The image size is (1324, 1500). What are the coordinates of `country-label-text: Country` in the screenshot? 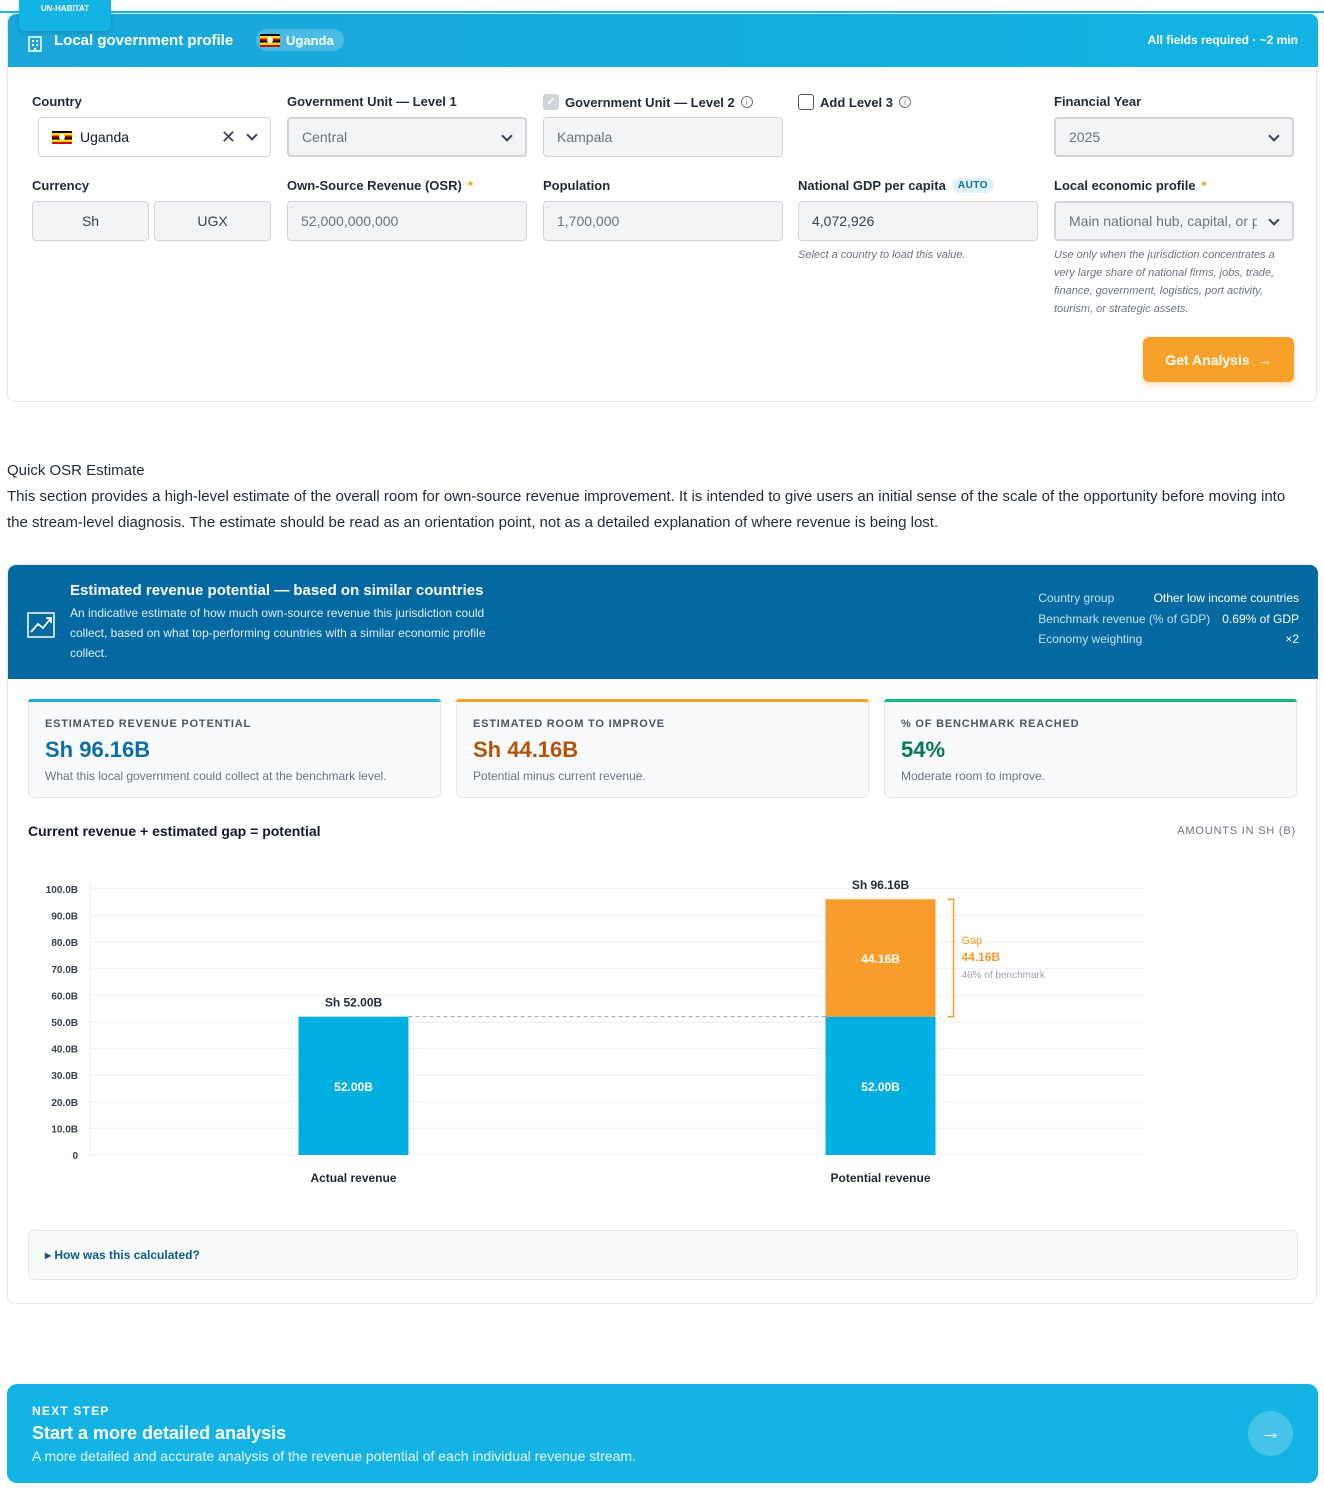 It's located at (57, 101).